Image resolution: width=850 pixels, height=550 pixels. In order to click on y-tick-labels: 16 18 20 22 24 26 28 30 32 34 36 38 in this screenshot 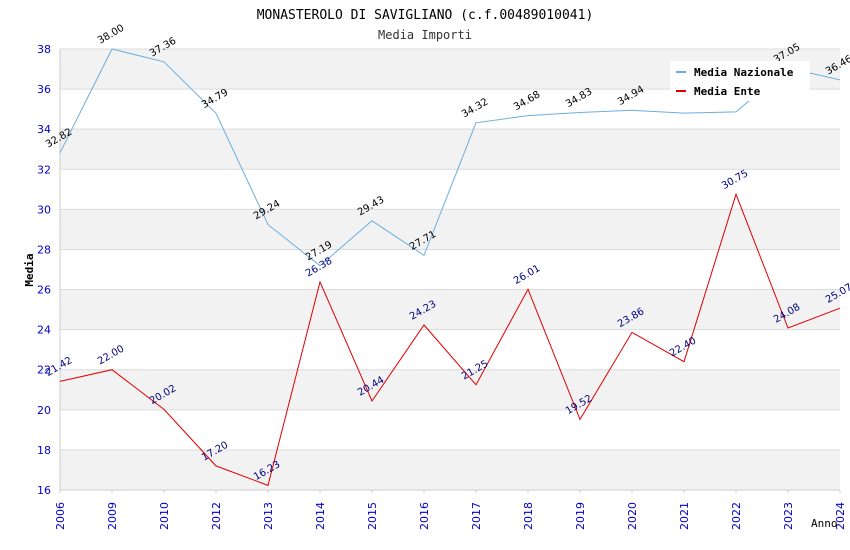, I will do `click(44, 270)`.